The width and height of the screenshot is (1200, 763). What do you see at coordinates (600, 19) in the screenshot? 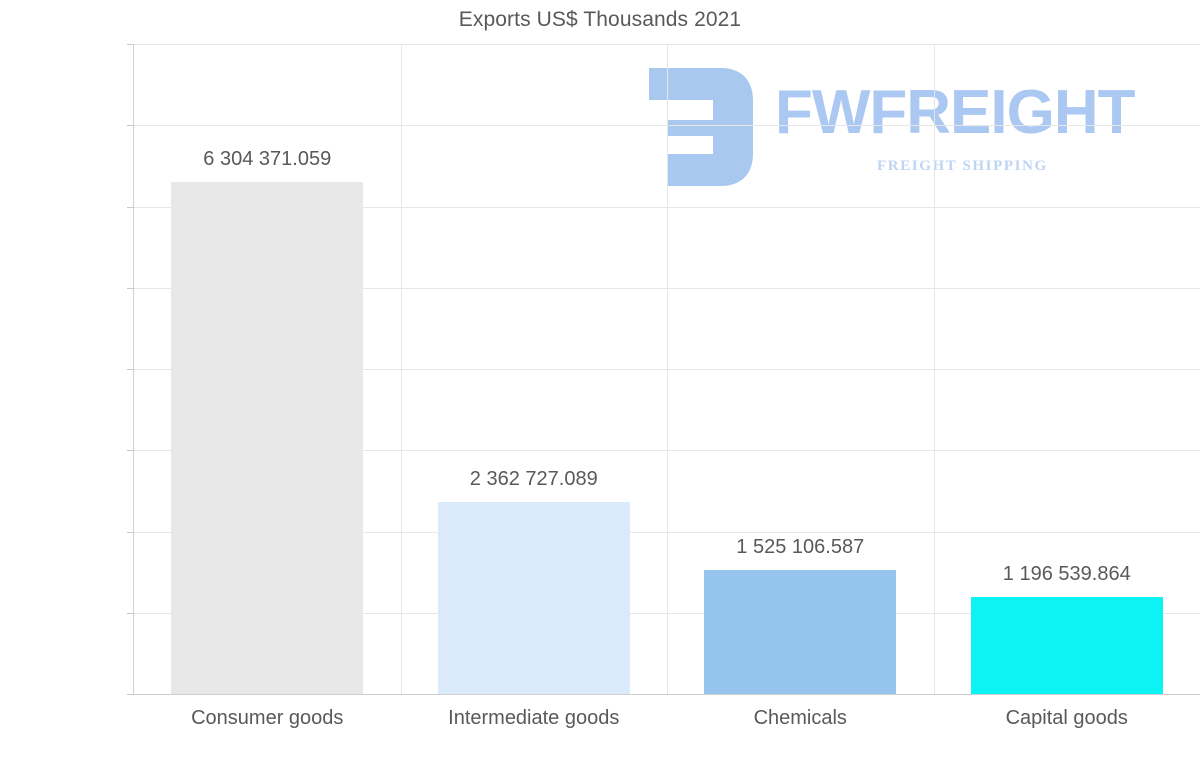
I see `chart-title: Exports US$ Thousands 2021` at bounding box center [600, 19].